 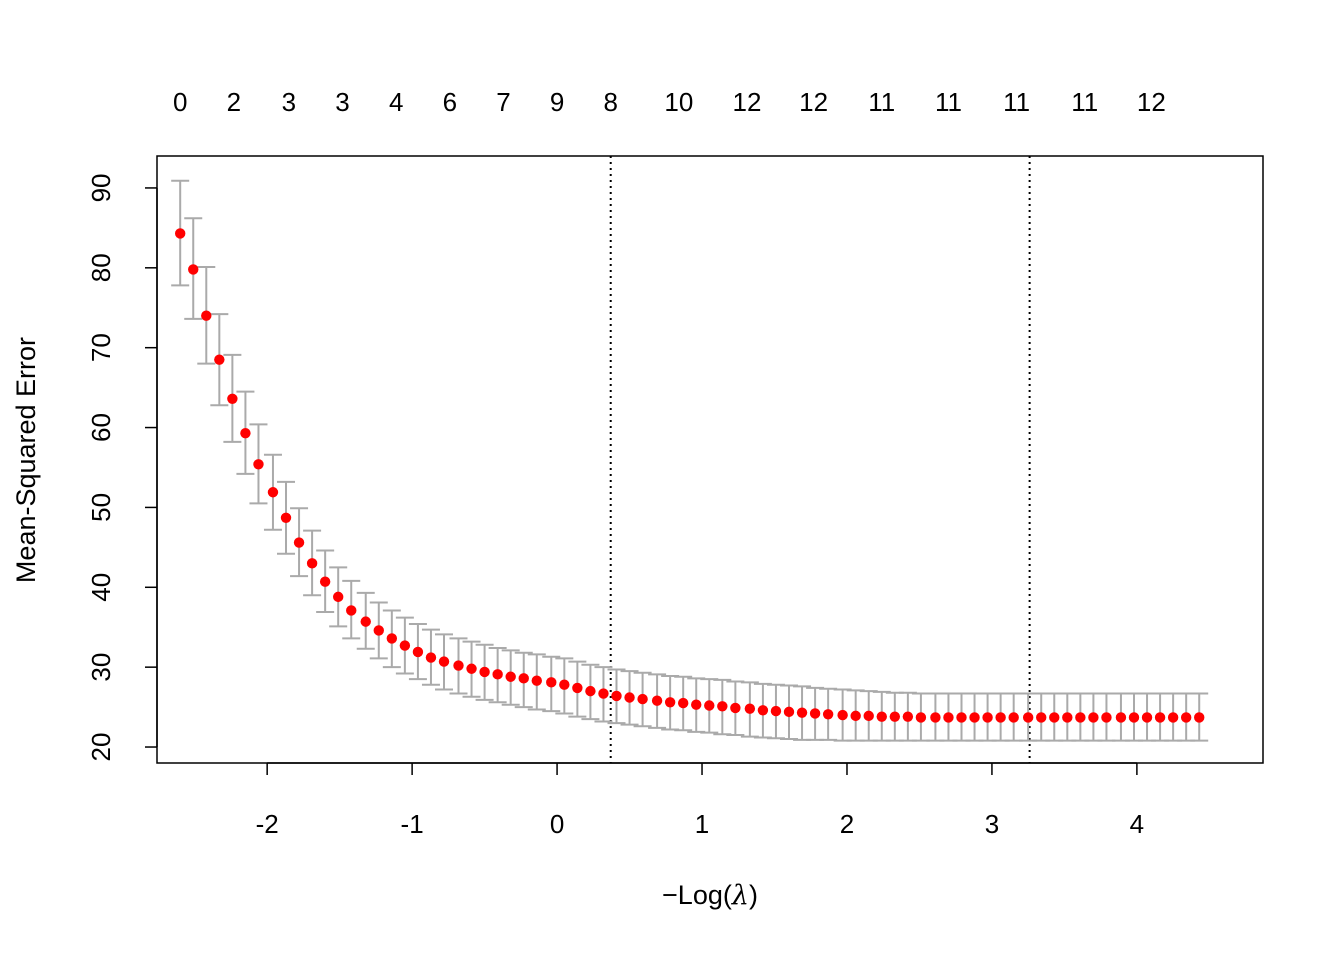 I want to click on top-axis-label: 0, so click(x=180, y=102).